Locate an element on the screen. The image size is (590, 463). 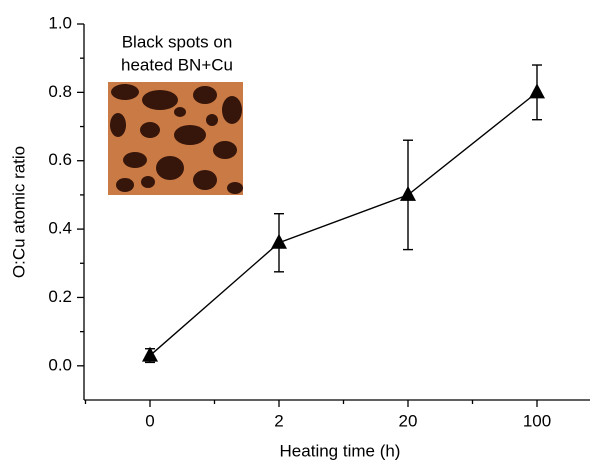
y-tick-label: 0.4 is located at coordinates (60, 228).